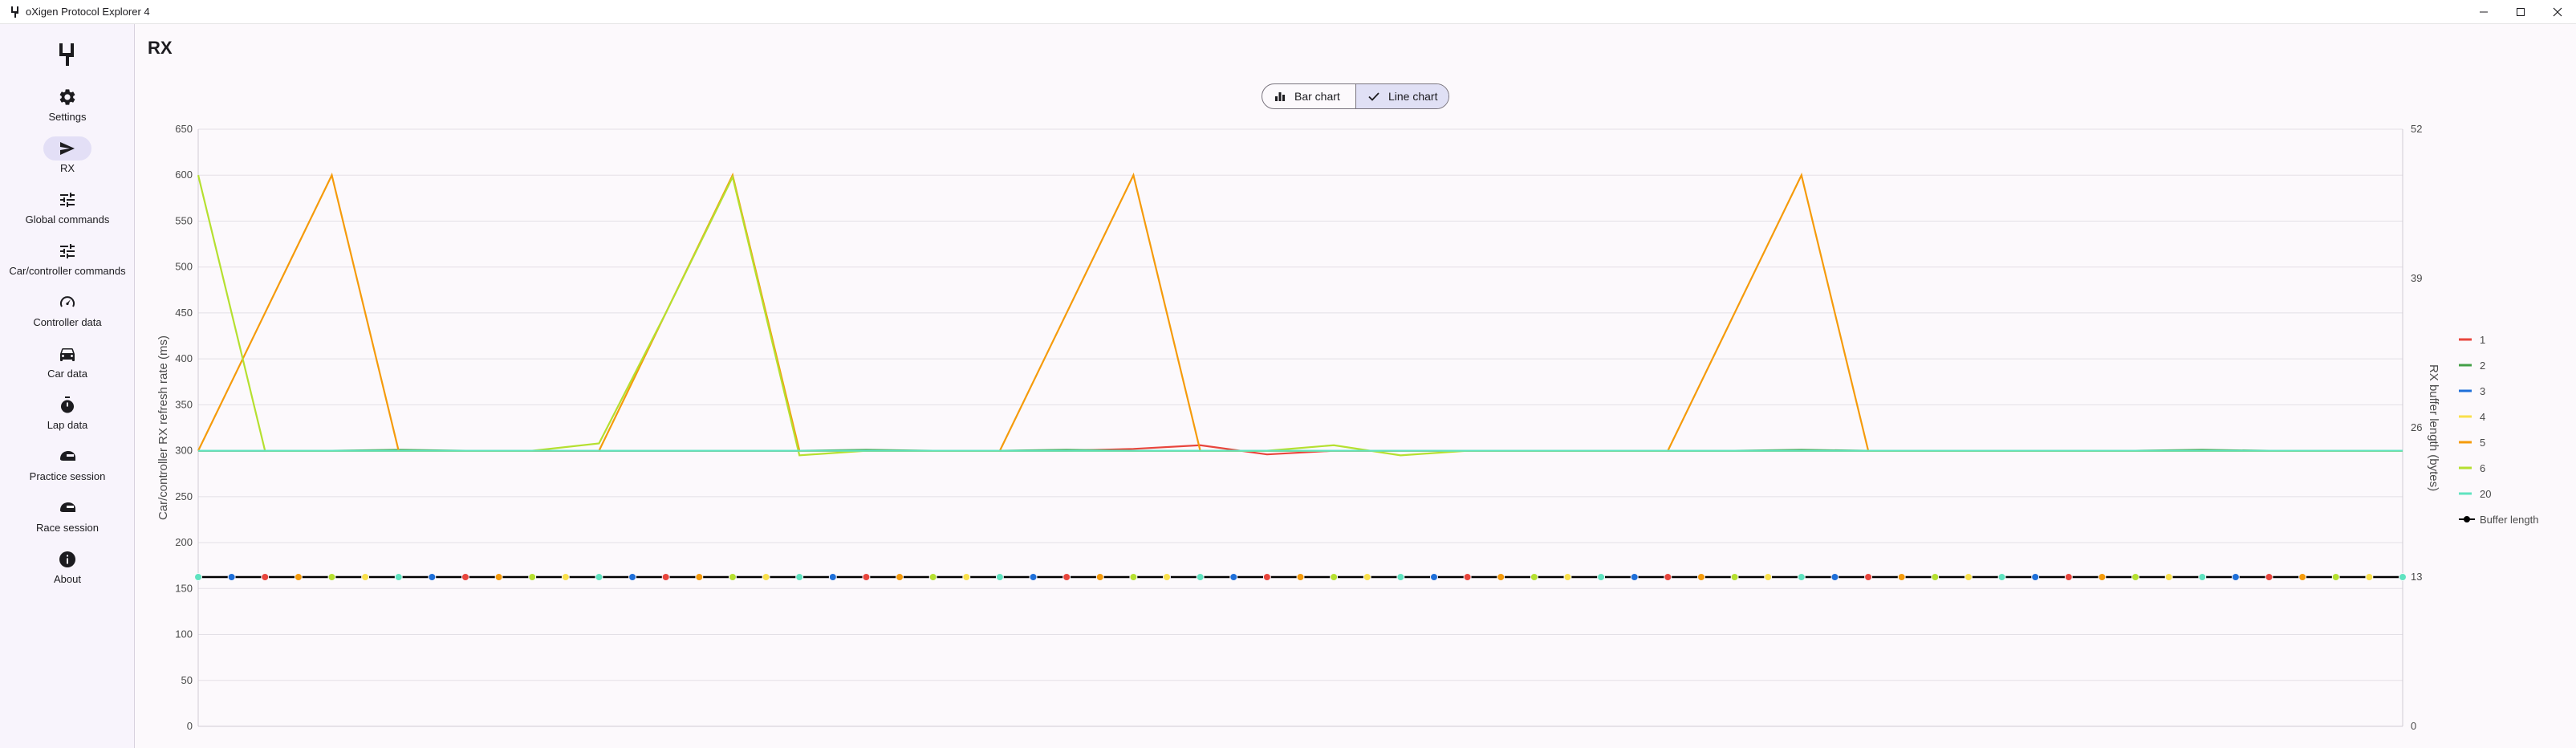 The height and width of the screenshot is (748, 2576). What do you see at coordinates (160, 48) in the screenshot?
I see `page-title: RX` at bounding box center [160, 48].